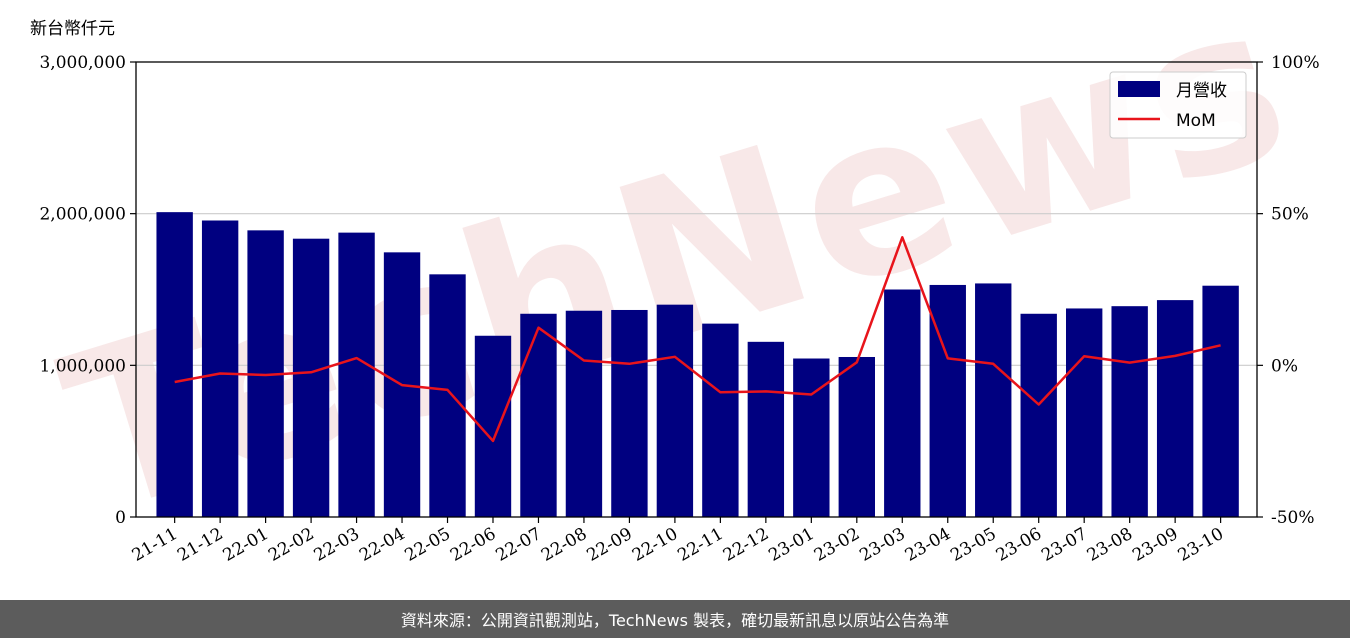 This screenshot has height=638, width=1350. Describe the element at coordinates (1019, 545) in the screenshot. I see `x-tick-label-23-06: 23-06` at that location.